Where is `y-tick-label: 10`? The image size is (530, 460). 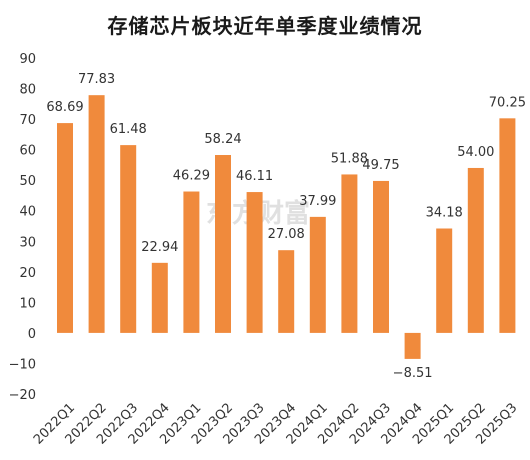
y-tick-label: 10 is located at coordinates (27, 303).